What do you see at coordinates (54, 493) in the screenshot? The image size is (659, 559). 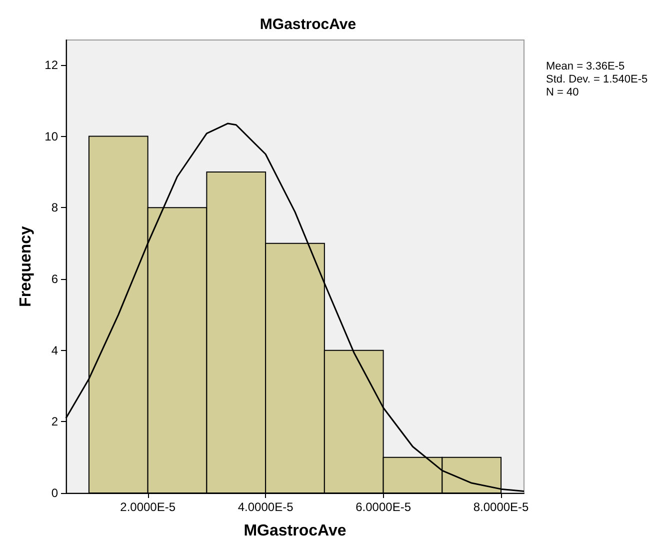 I see `y-tick-label: 0` at bounding box center [54, 493].